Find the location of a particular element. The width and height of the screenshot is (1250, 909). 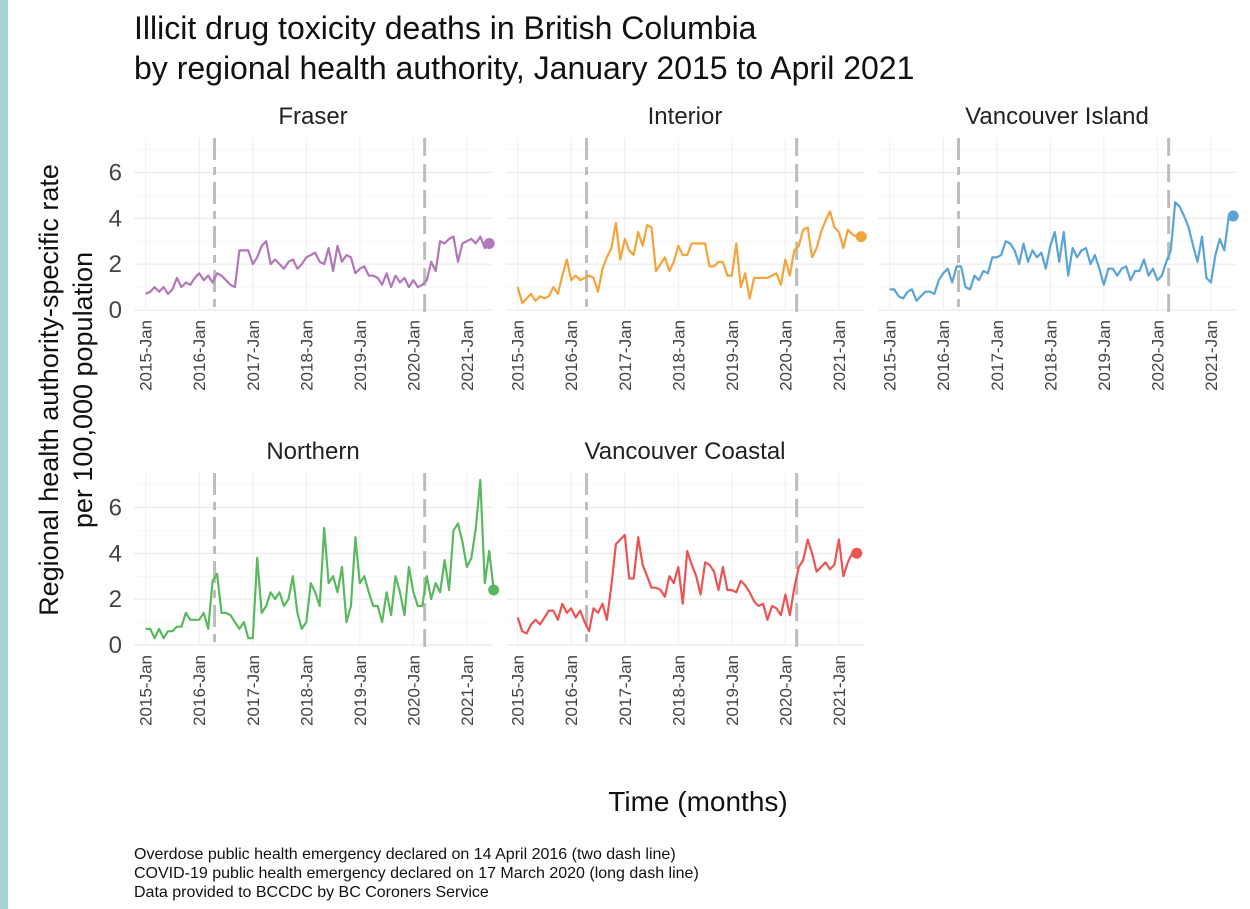

panel-vancouver-coastal-xtick-label: 2020-Jan is located at coordinates (785, 690).